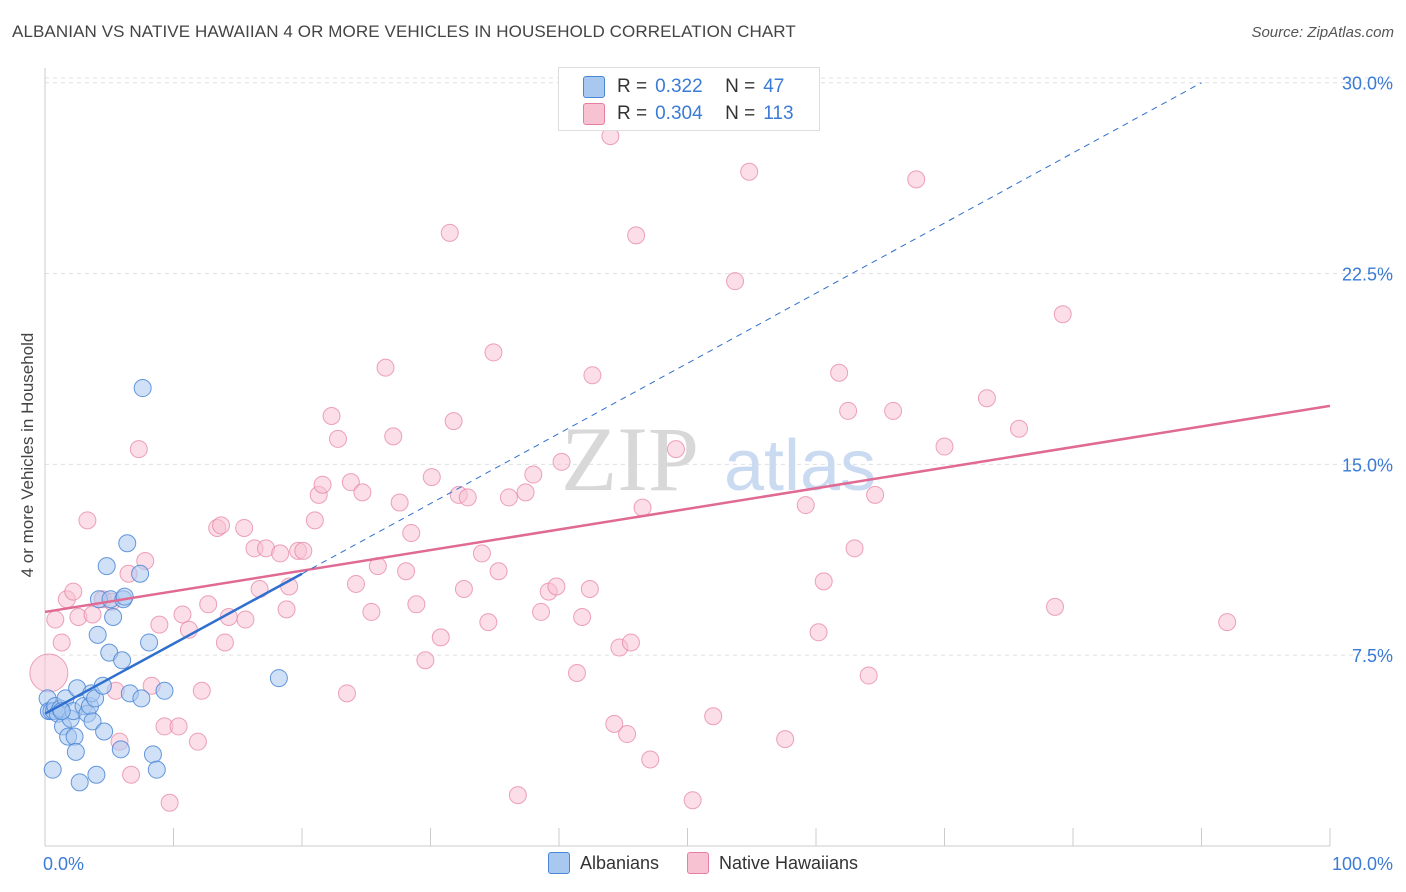 The width and height of the screenshot is (1406, 892). What do you see at coordinates (740, 113) in the screenshot?
I see `legend-n-label: N =` at bounding box center [740, 113].